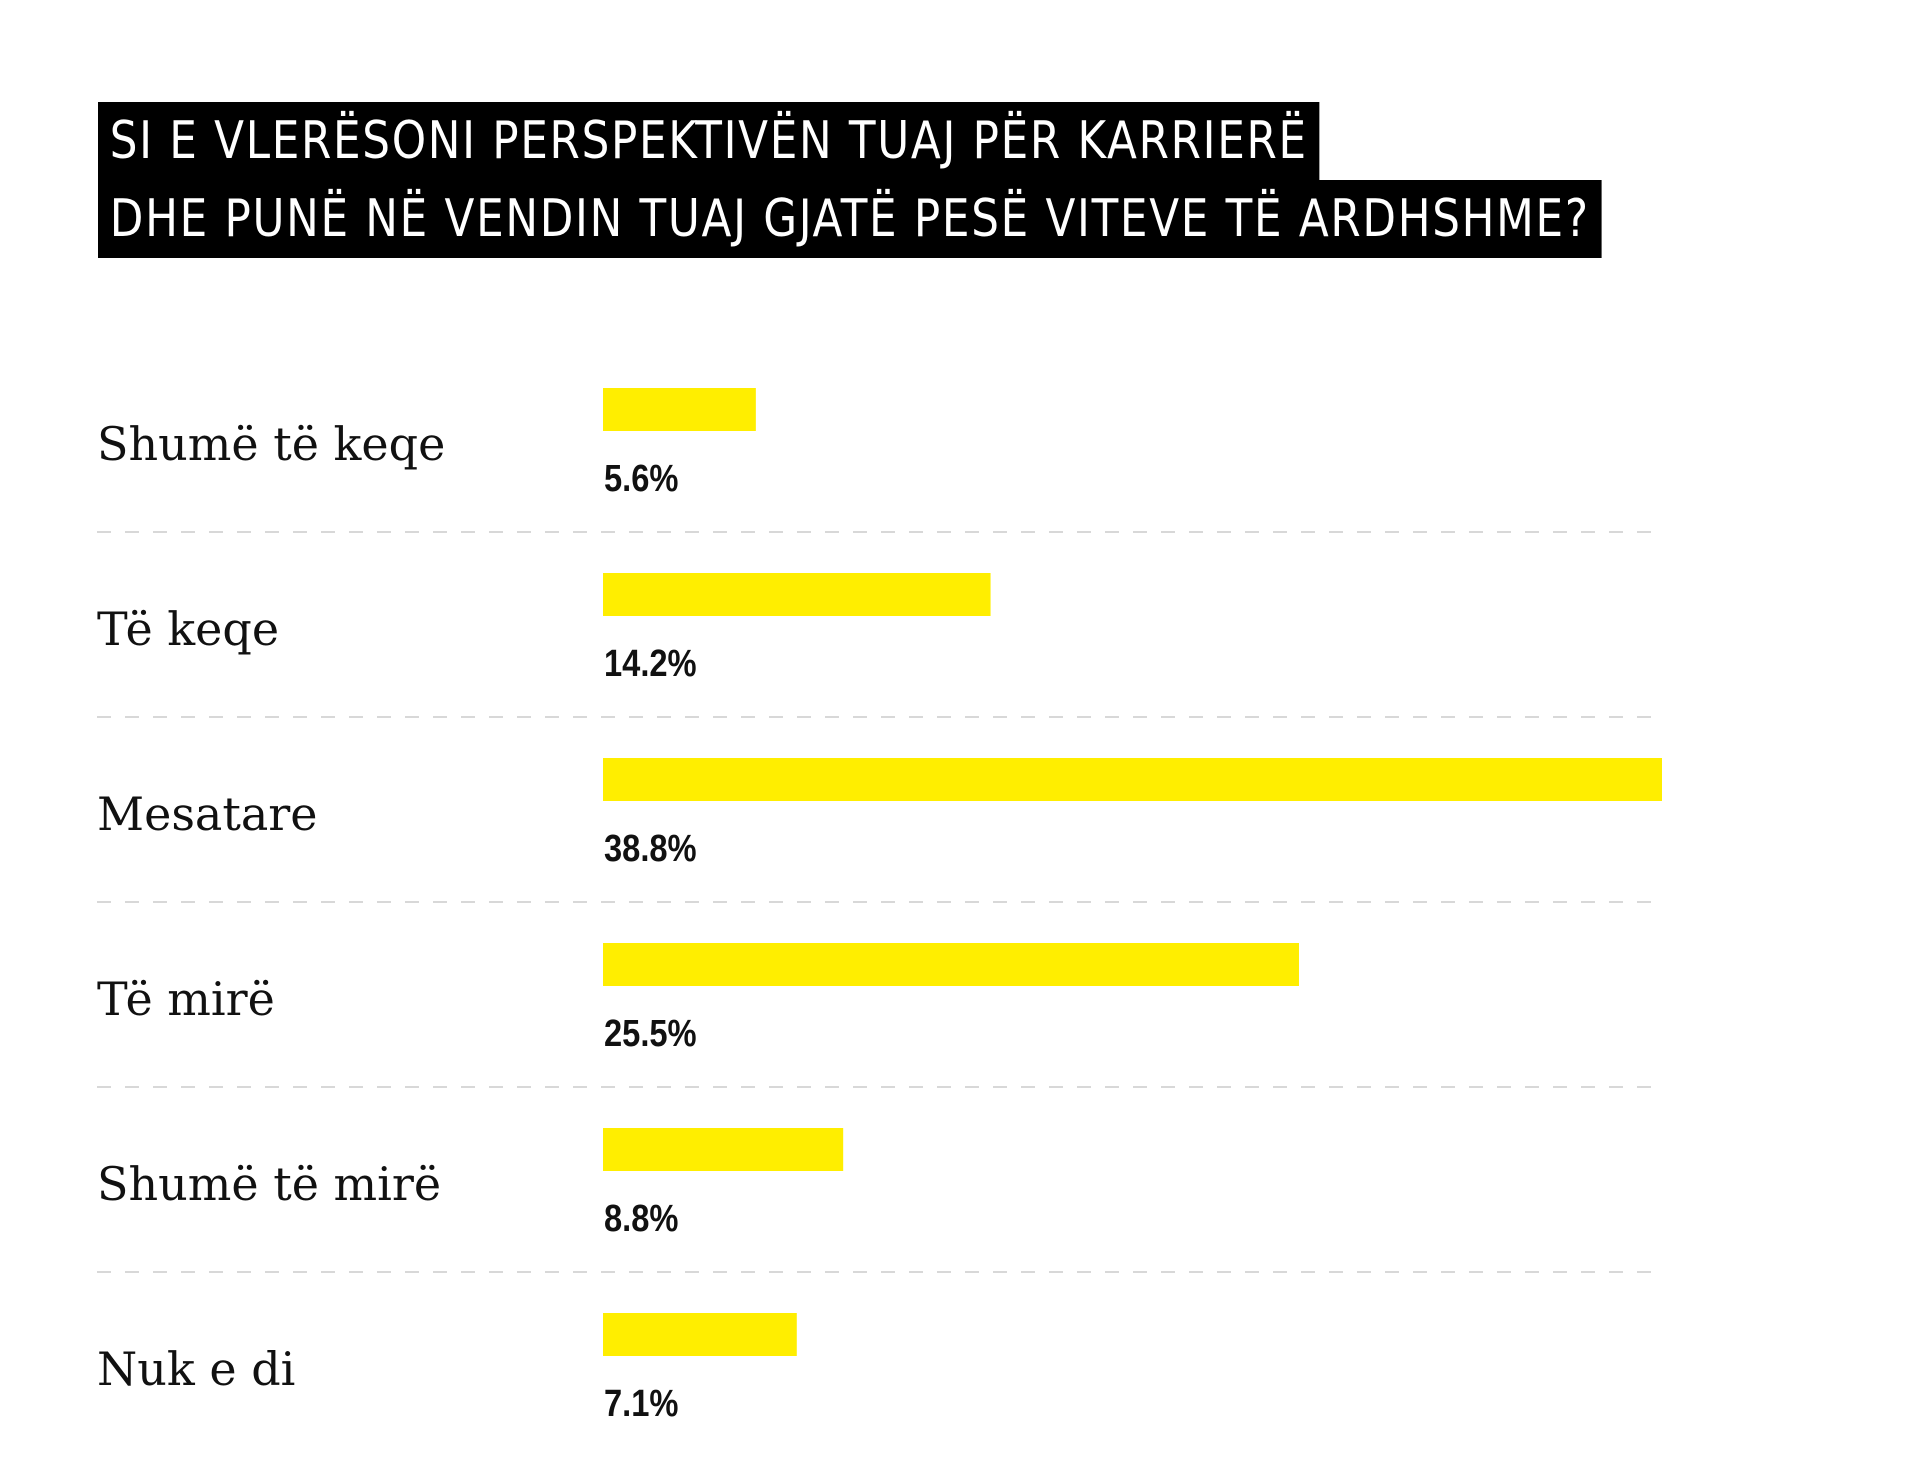  What do you see at coordinates (188, 629) in the screenshot?
I see `category-label-1: Të keqe` at bounding box center [188, 629].